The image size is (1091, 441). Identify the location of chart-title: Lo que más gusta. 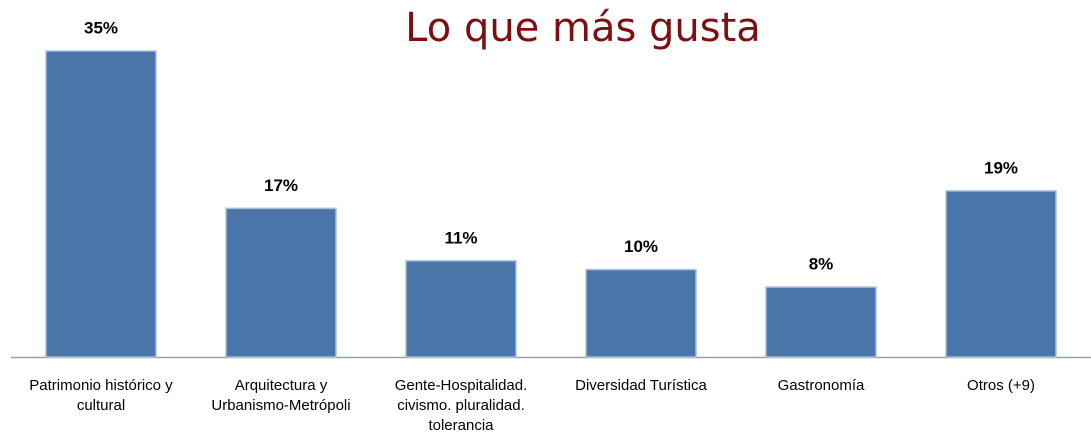
(583, 28).